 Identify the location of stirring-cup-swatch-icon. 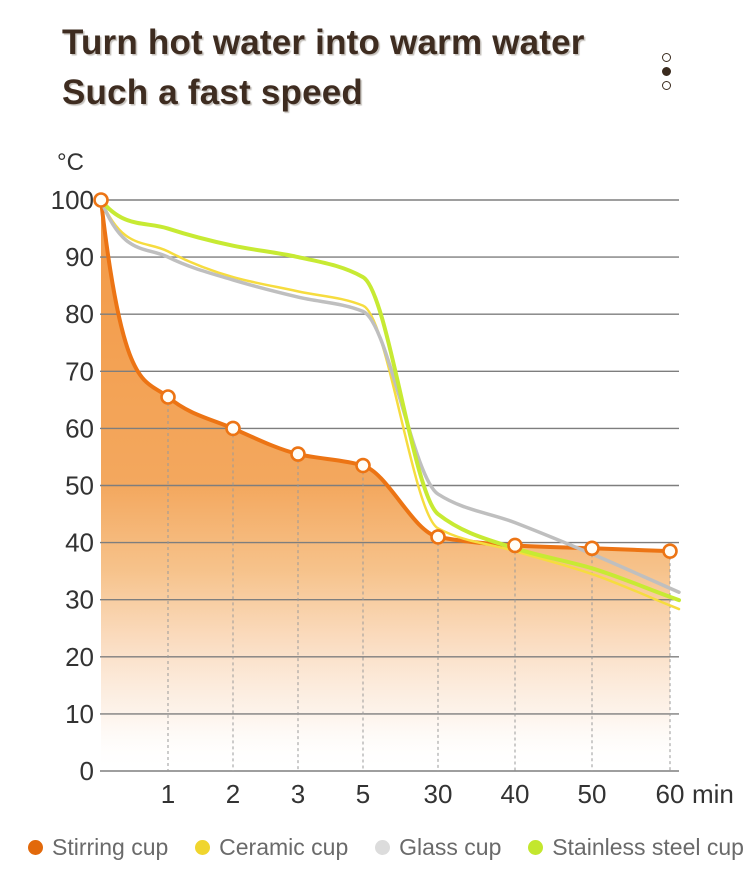
(35, 847).